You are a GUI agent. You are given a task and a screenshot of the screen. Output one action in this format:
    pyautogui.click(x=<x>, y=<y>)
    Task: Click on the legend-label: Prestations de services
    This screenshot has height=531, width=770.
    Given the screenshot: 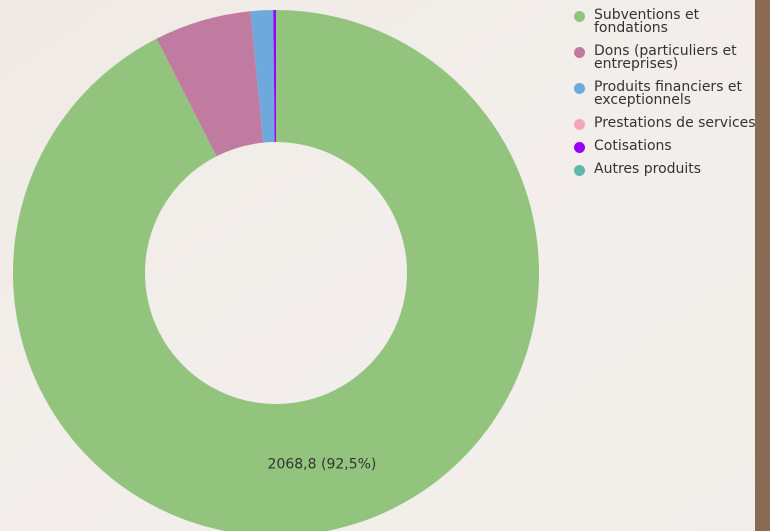 What is the action you would take?
    pyautogui.click(x=675, y=123)
    